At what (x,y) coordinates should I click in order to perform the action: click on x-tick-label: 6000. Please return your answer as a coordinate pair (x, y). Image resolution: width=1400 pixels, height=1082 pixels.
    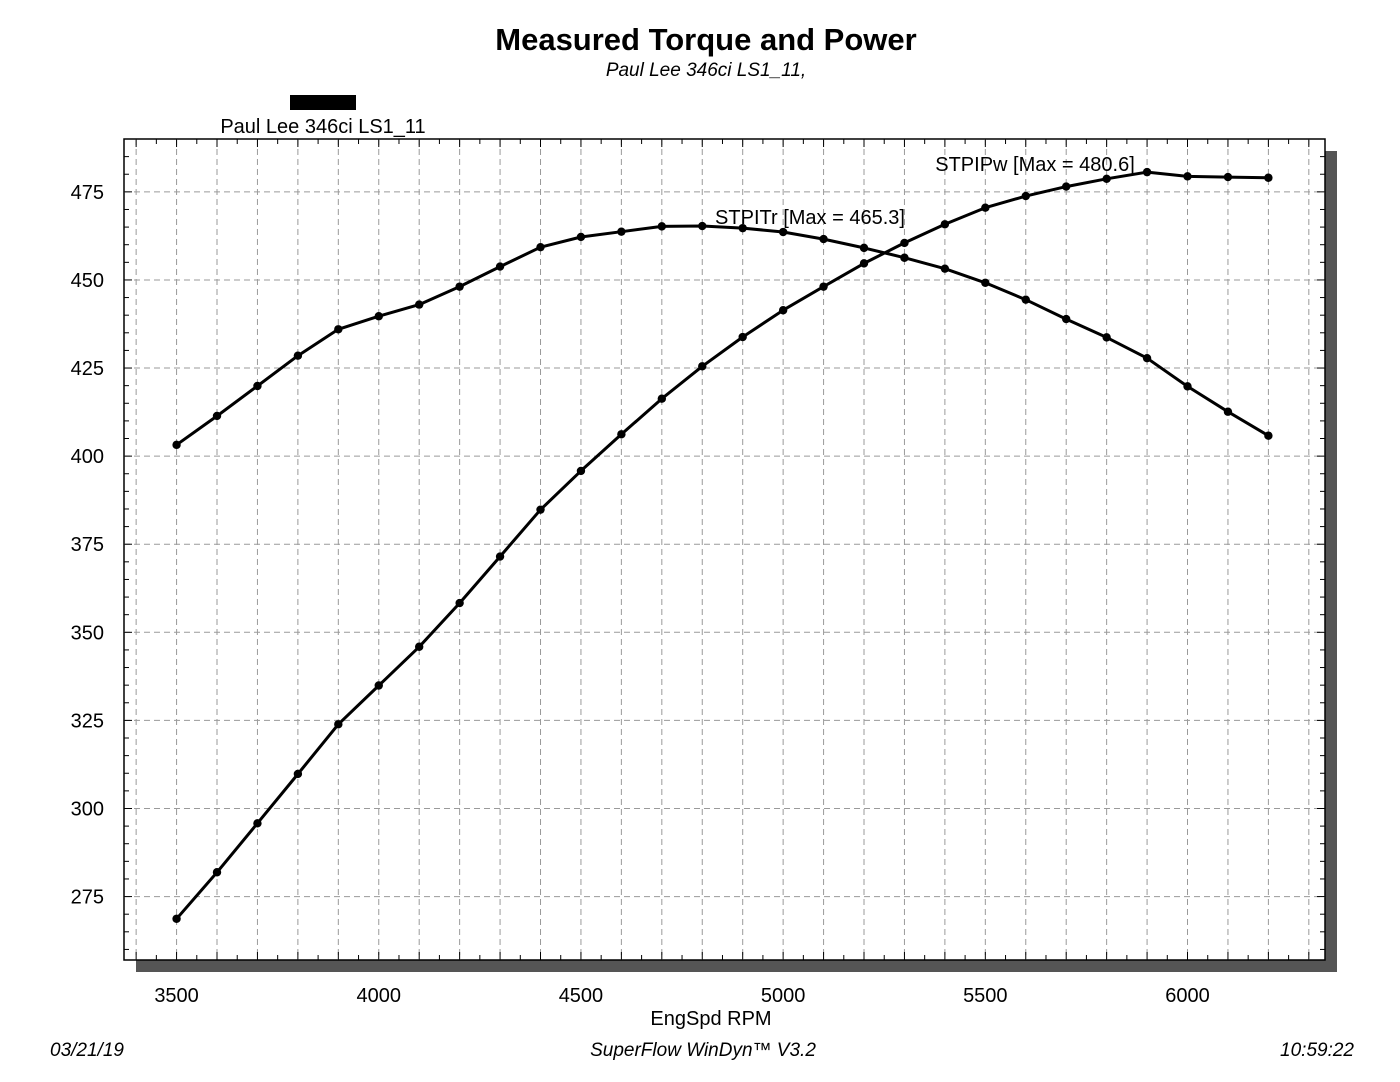
    Looking at the image, I should click on (1187, 996).